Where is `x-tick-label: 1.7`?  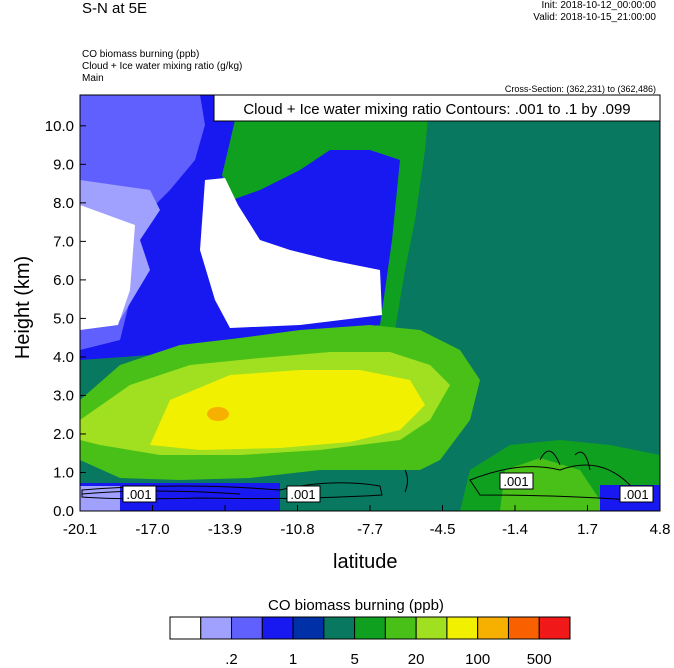 x-tick-label: 1.7 is located at coordinates (587, 529).